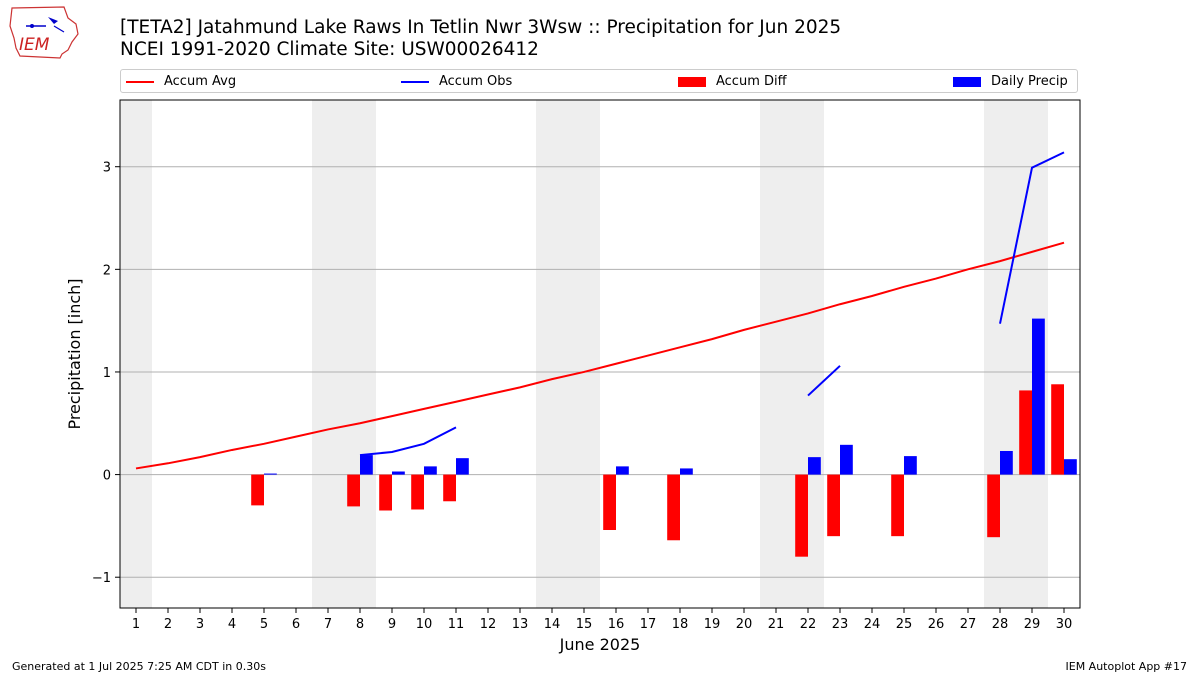 The width and height of the screenshot is (1200, 675). I want to click on x-tick-label: 6, so click(296, 624).